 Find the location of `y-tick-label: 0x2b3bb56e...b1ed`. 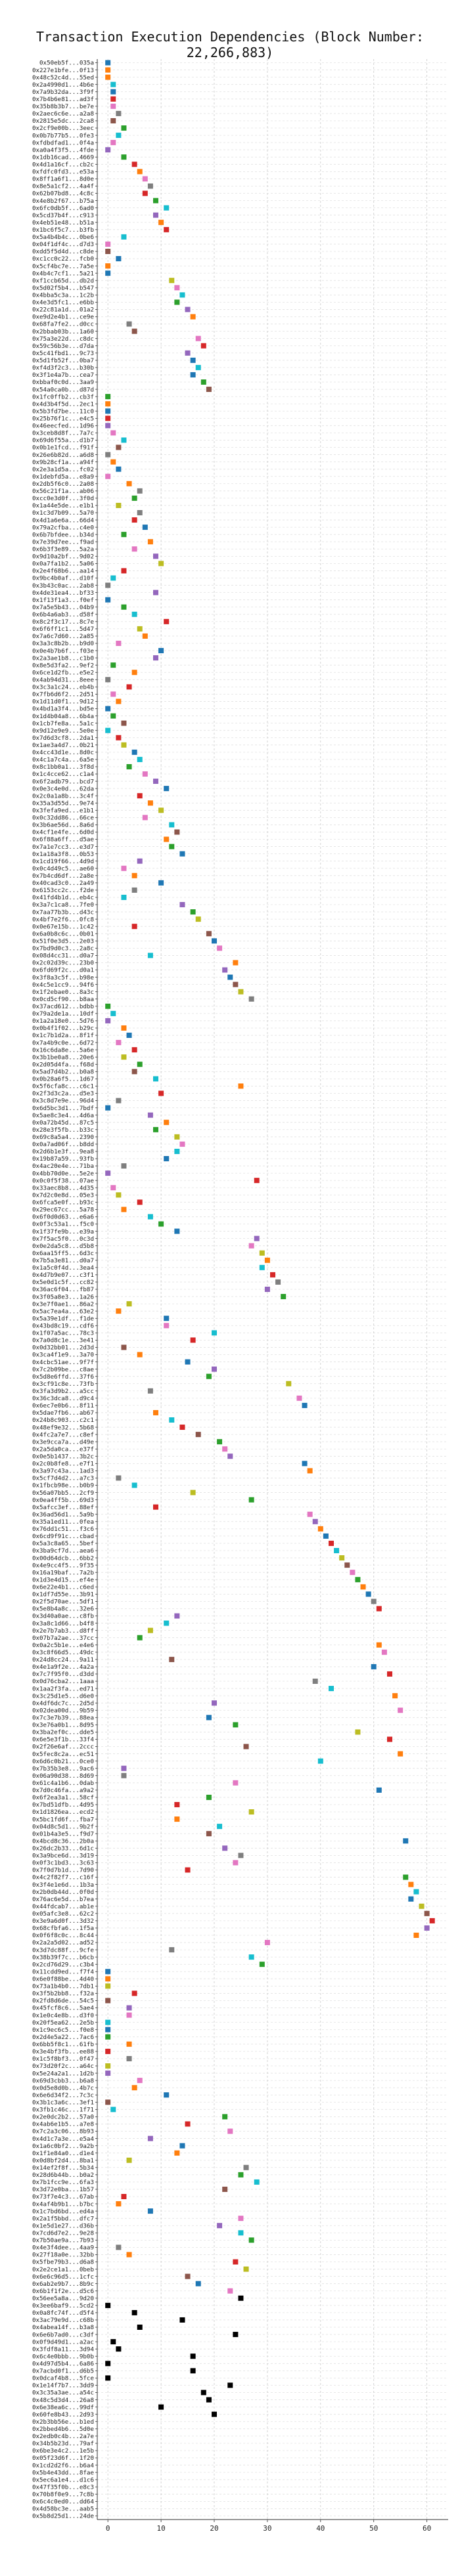

y-tick-label: 0x2b3bb56e...b1ed is located at coordinates (63, 2422).